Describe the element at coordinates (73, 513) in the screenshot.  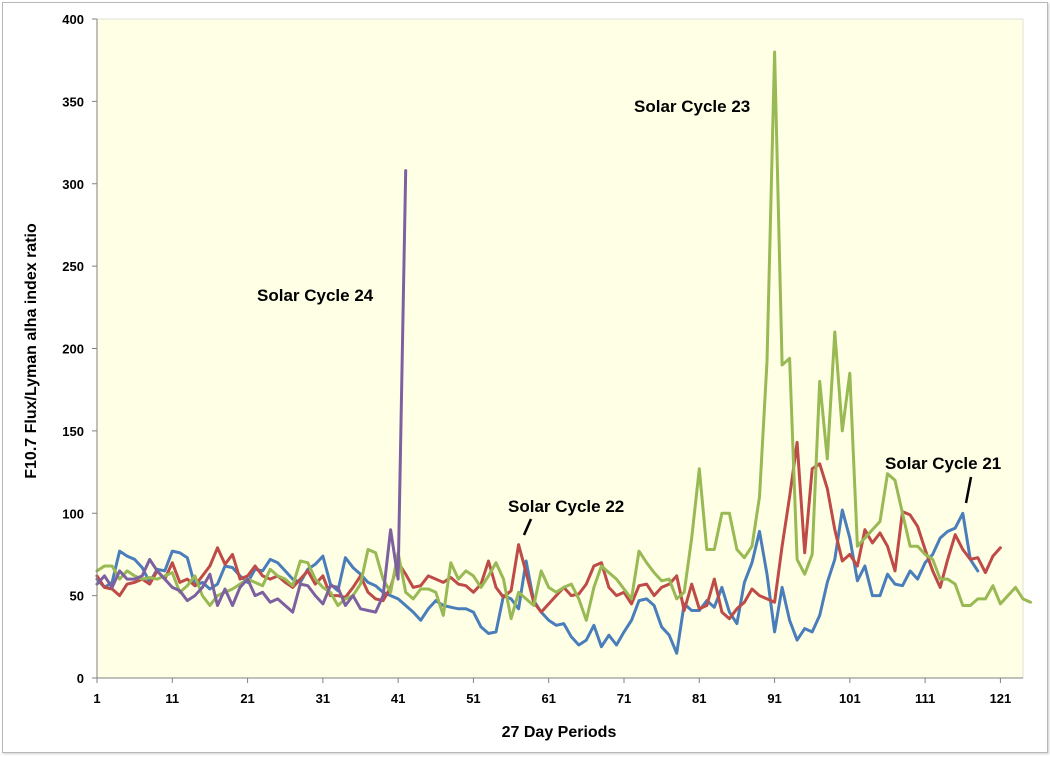
I see `y-tick-label: 100` at that location.